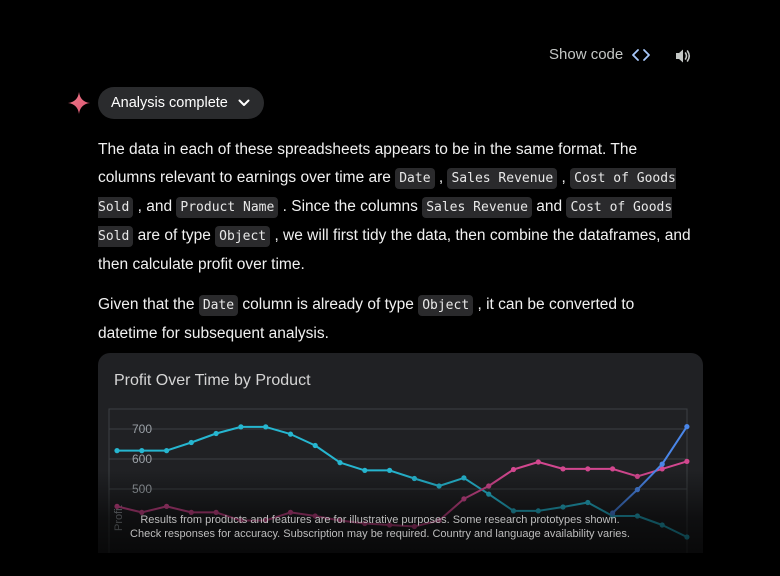 This screenshot has height=576, width=780. I want to click on inline-code: Product Name, so click(227, 207).